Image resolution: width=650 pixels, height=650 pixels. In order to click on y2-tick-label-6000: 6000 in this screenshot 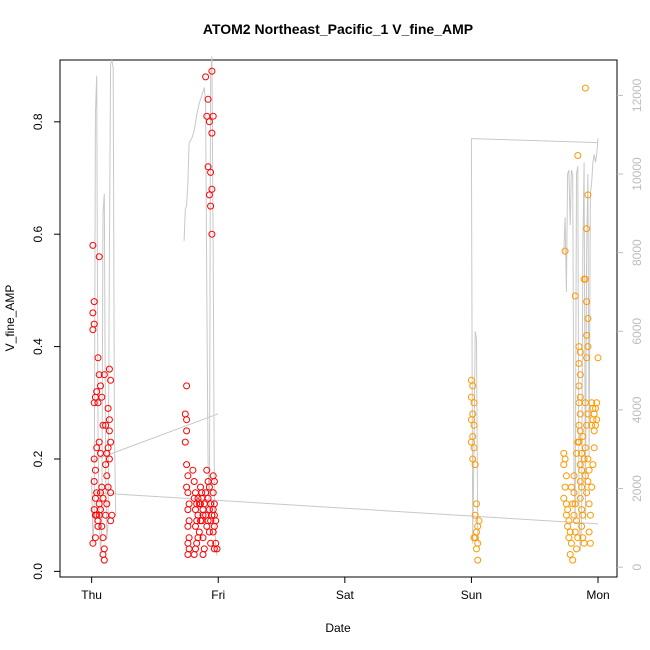, I will do `click(637, 331)`.